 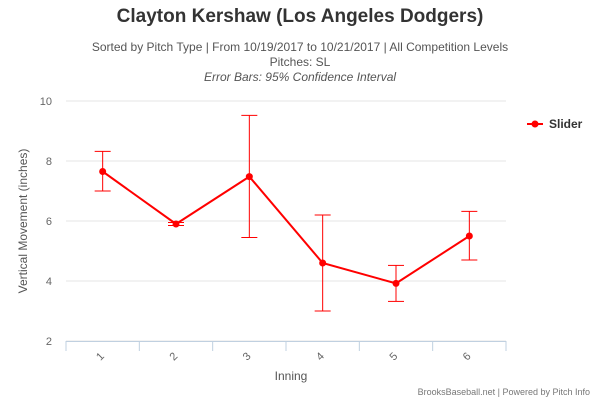 I want to click on x-axis-title: Inning, so click(x=291, y=376).